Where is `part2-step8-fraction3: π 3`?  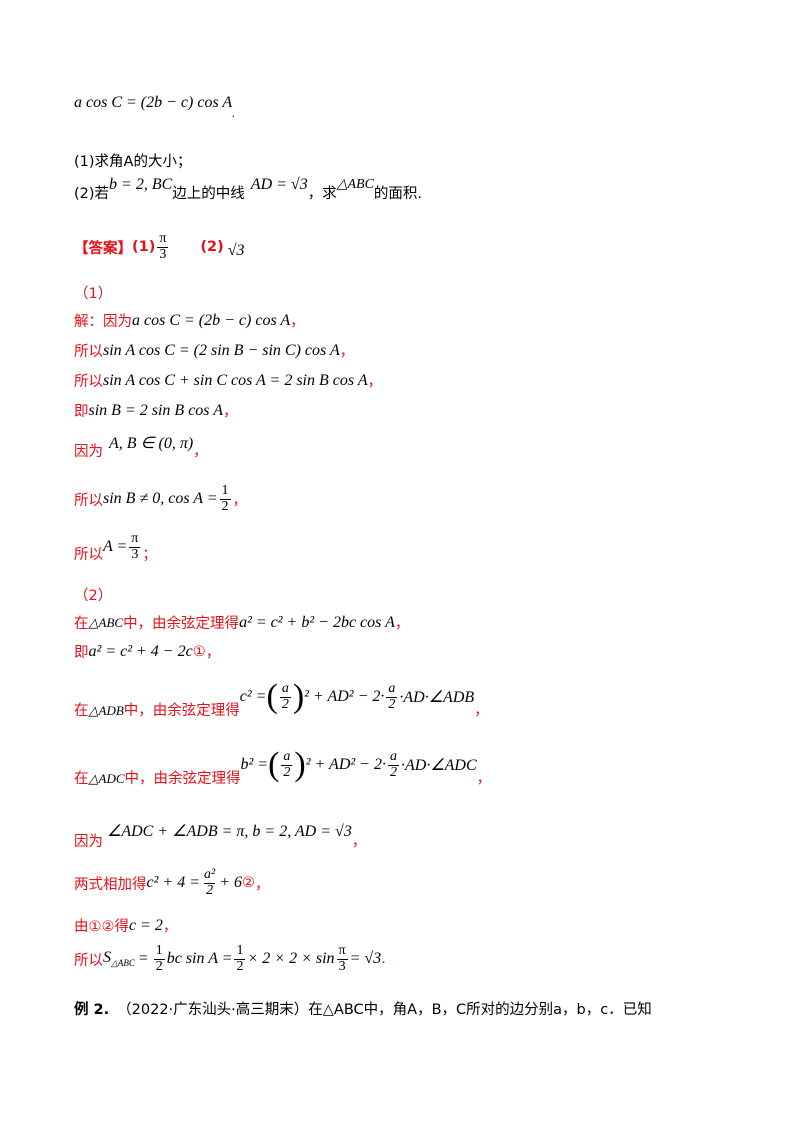 part2-step8-fraction3: π 3 is located at coordinates (342, 958).